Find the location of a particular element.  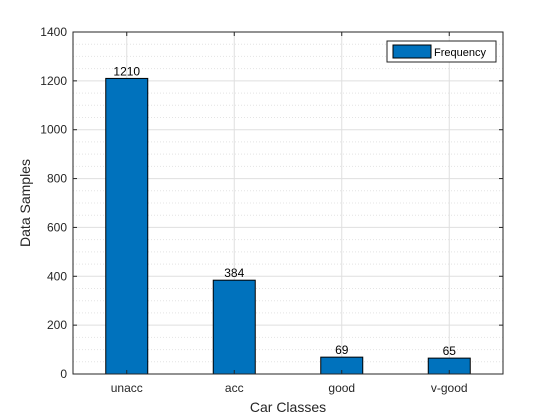

legend-label: Frequency is located at coordinates (460, 53).